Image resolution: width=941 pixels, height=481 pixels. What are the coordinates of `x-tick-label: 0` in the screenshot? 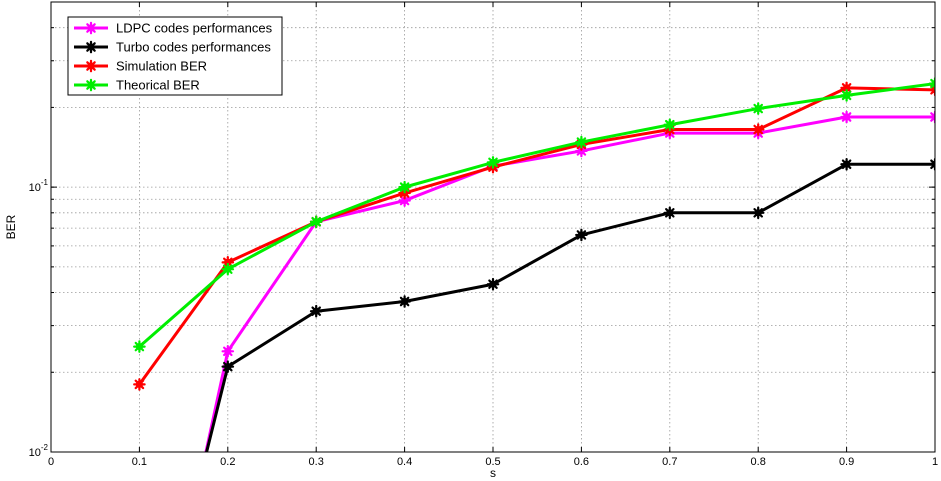 It's located at (51, 462).